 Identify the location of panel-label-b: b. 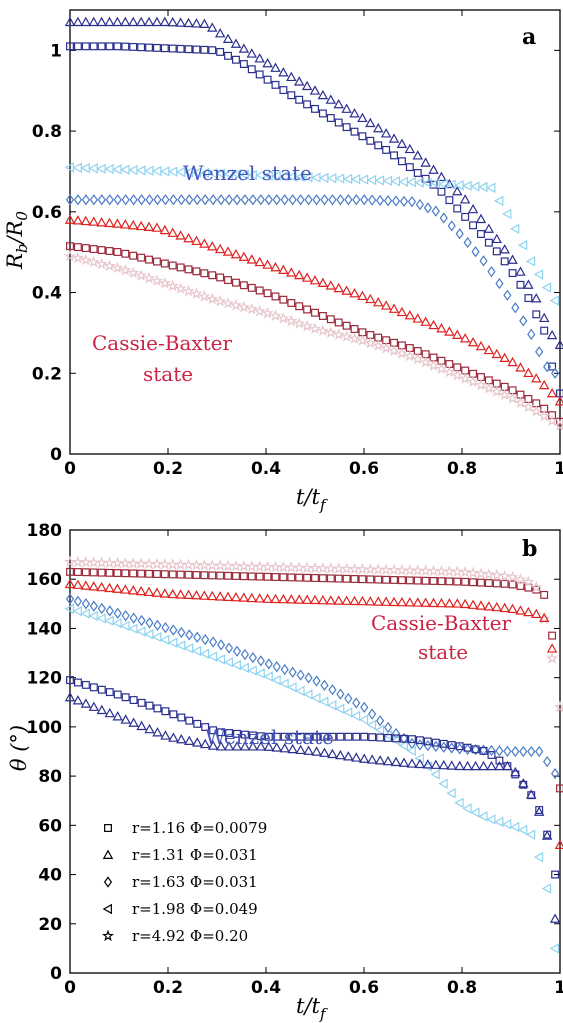
(529, 549).